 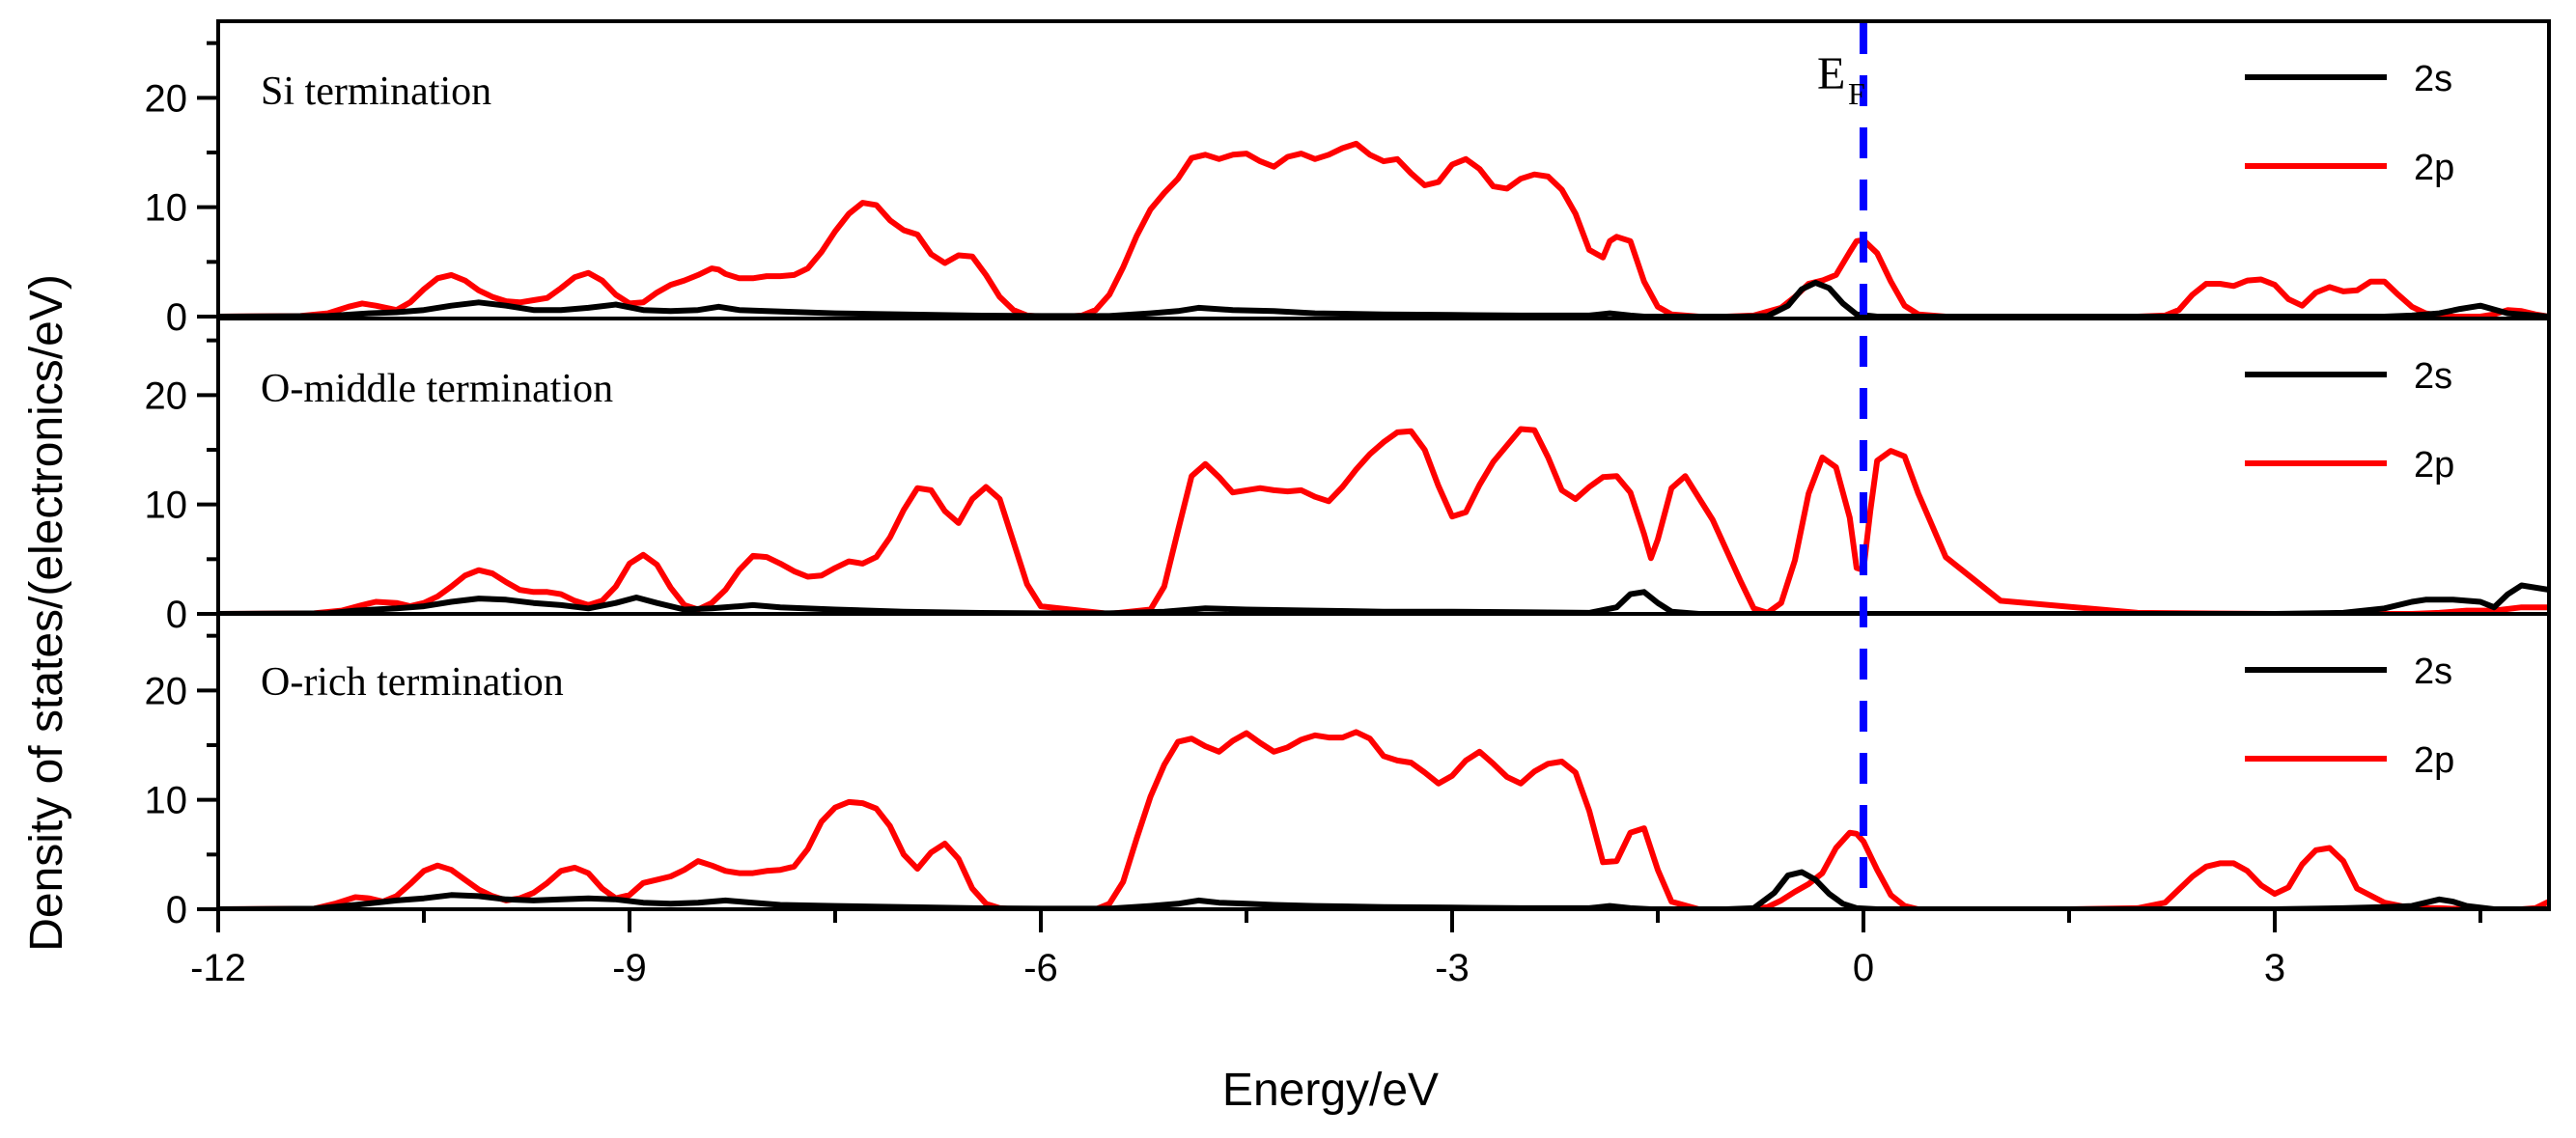 What do you see at coordinates (47, 613) in the screenshot?
I see `y-axis-title: Density of states/(electronics/eV)` at bounding box center [47, 613].